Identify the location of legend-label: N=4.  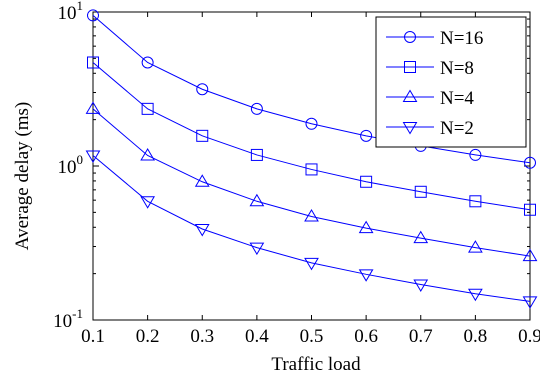
(457, 98).